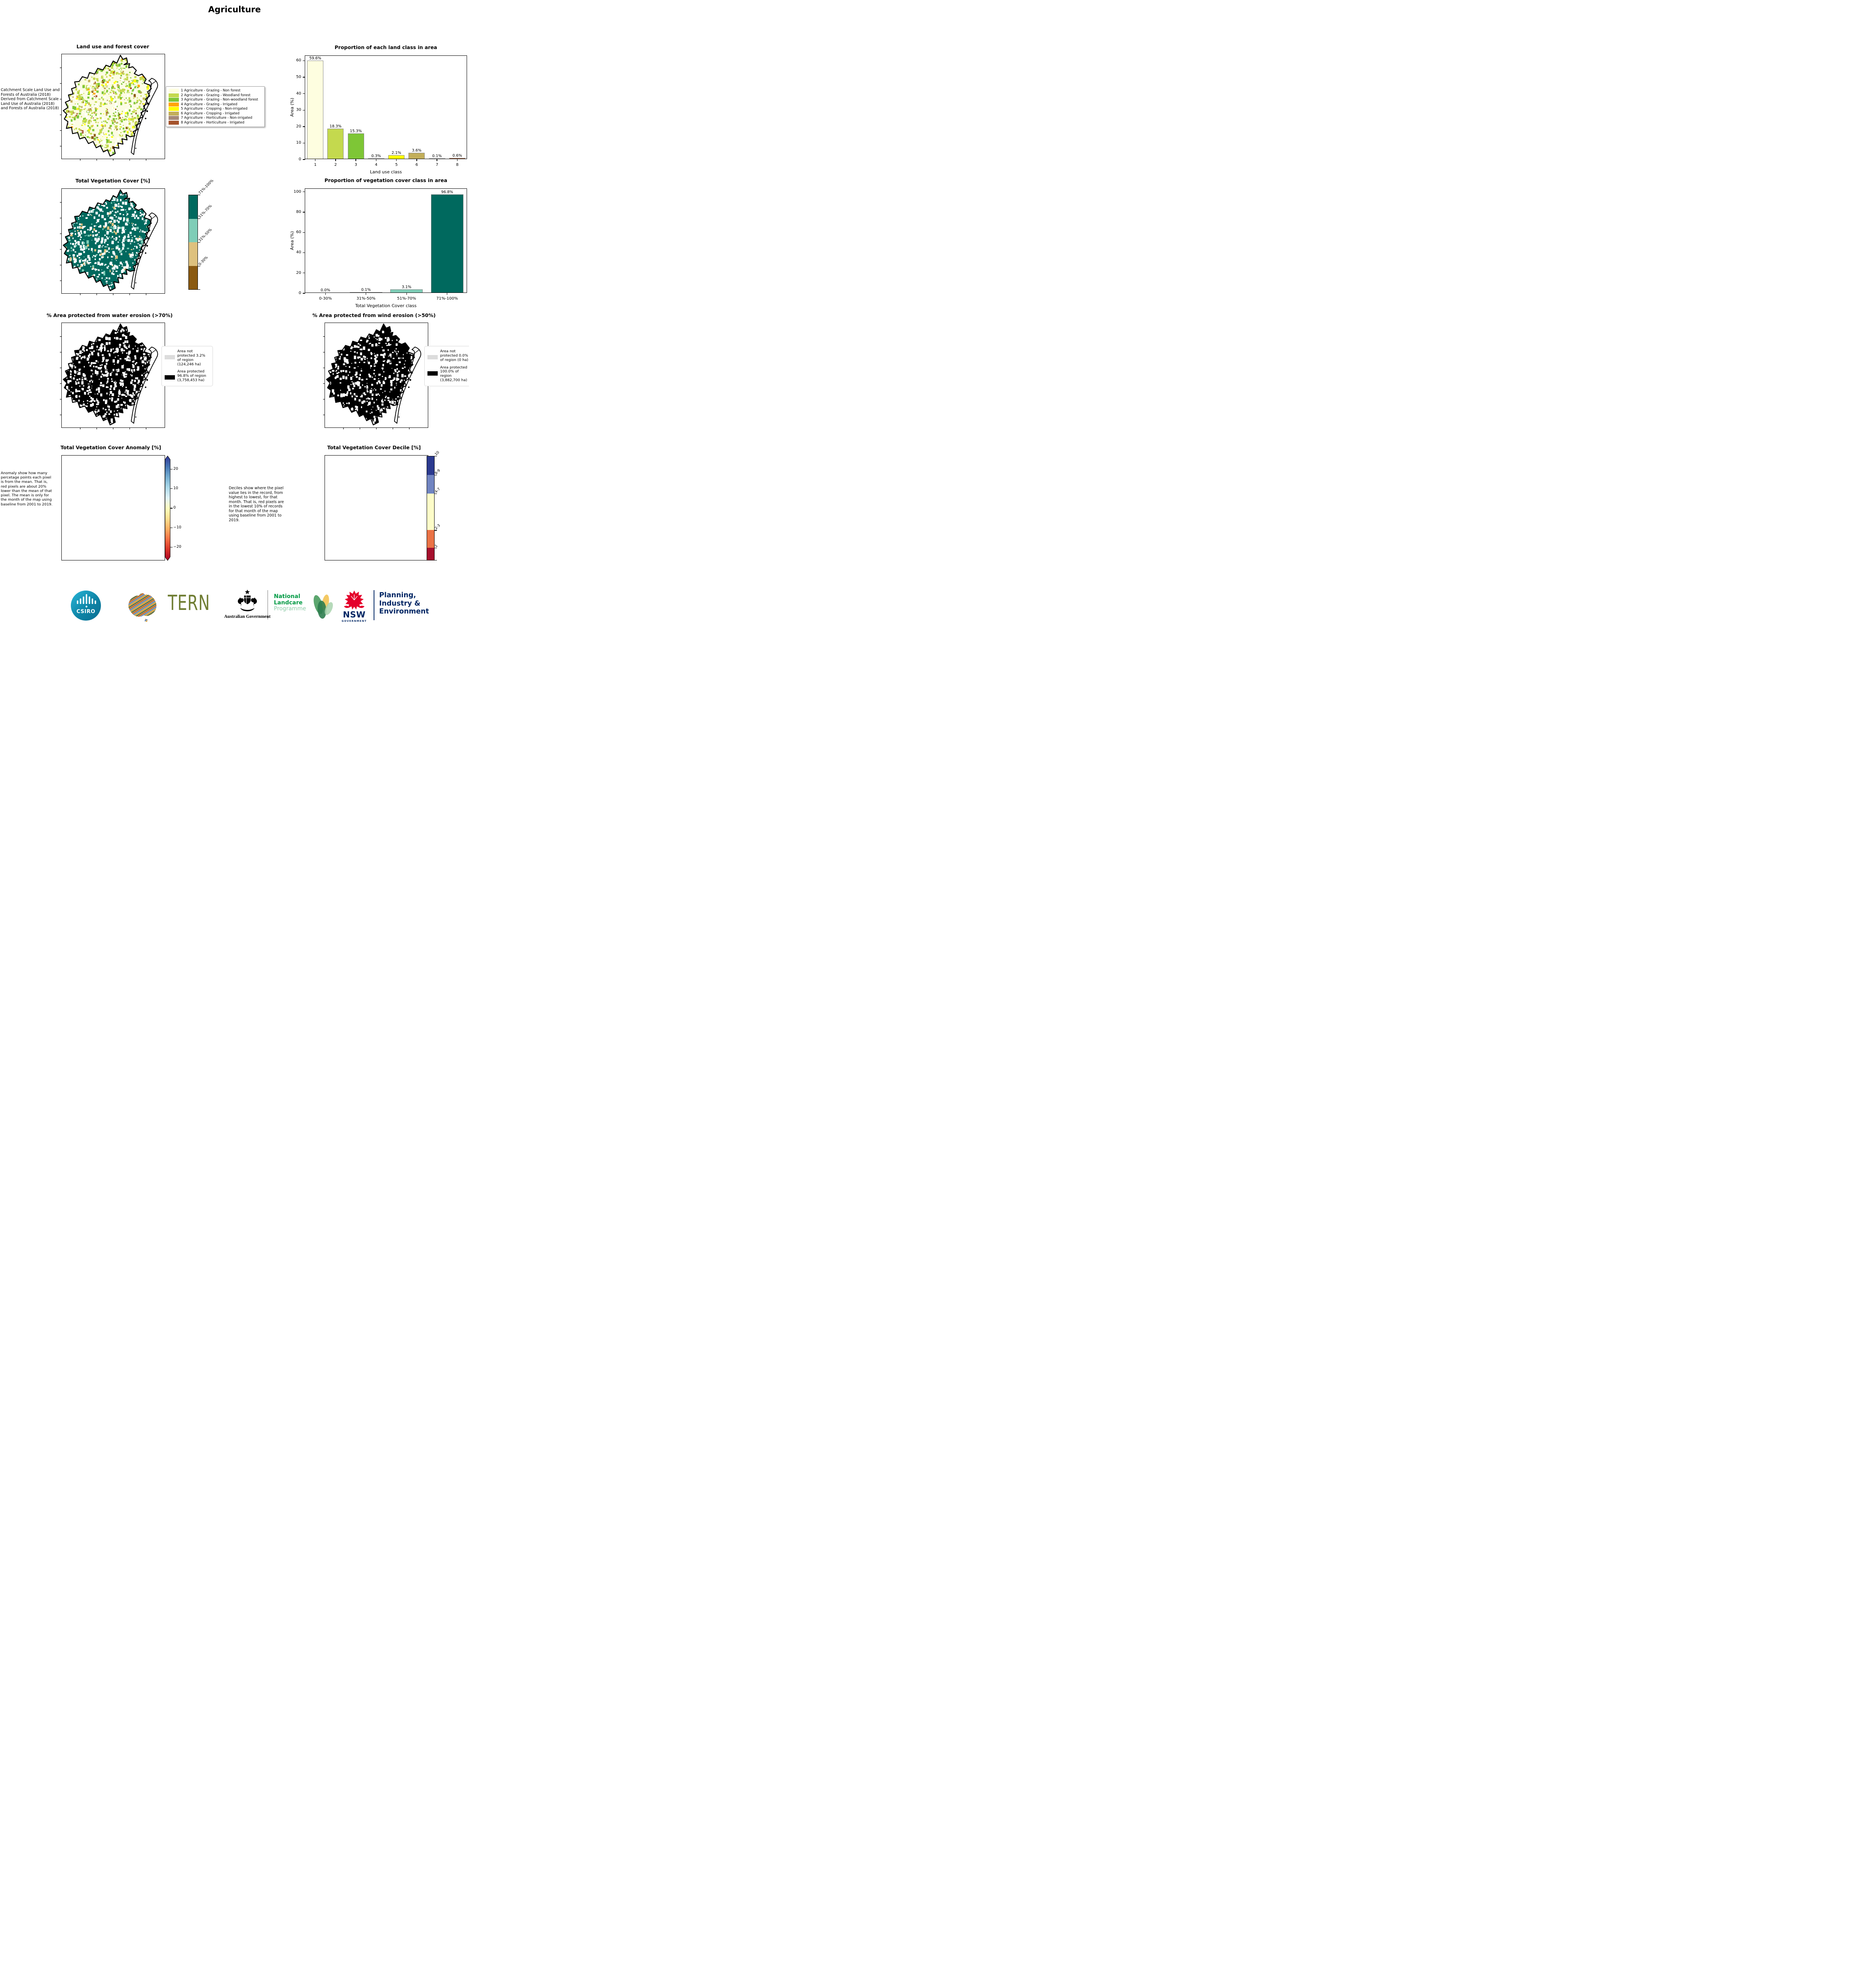  Describe the element at coordinates (397, 595) in the screenshot. I see `planning-line1: Planning,` at that location.